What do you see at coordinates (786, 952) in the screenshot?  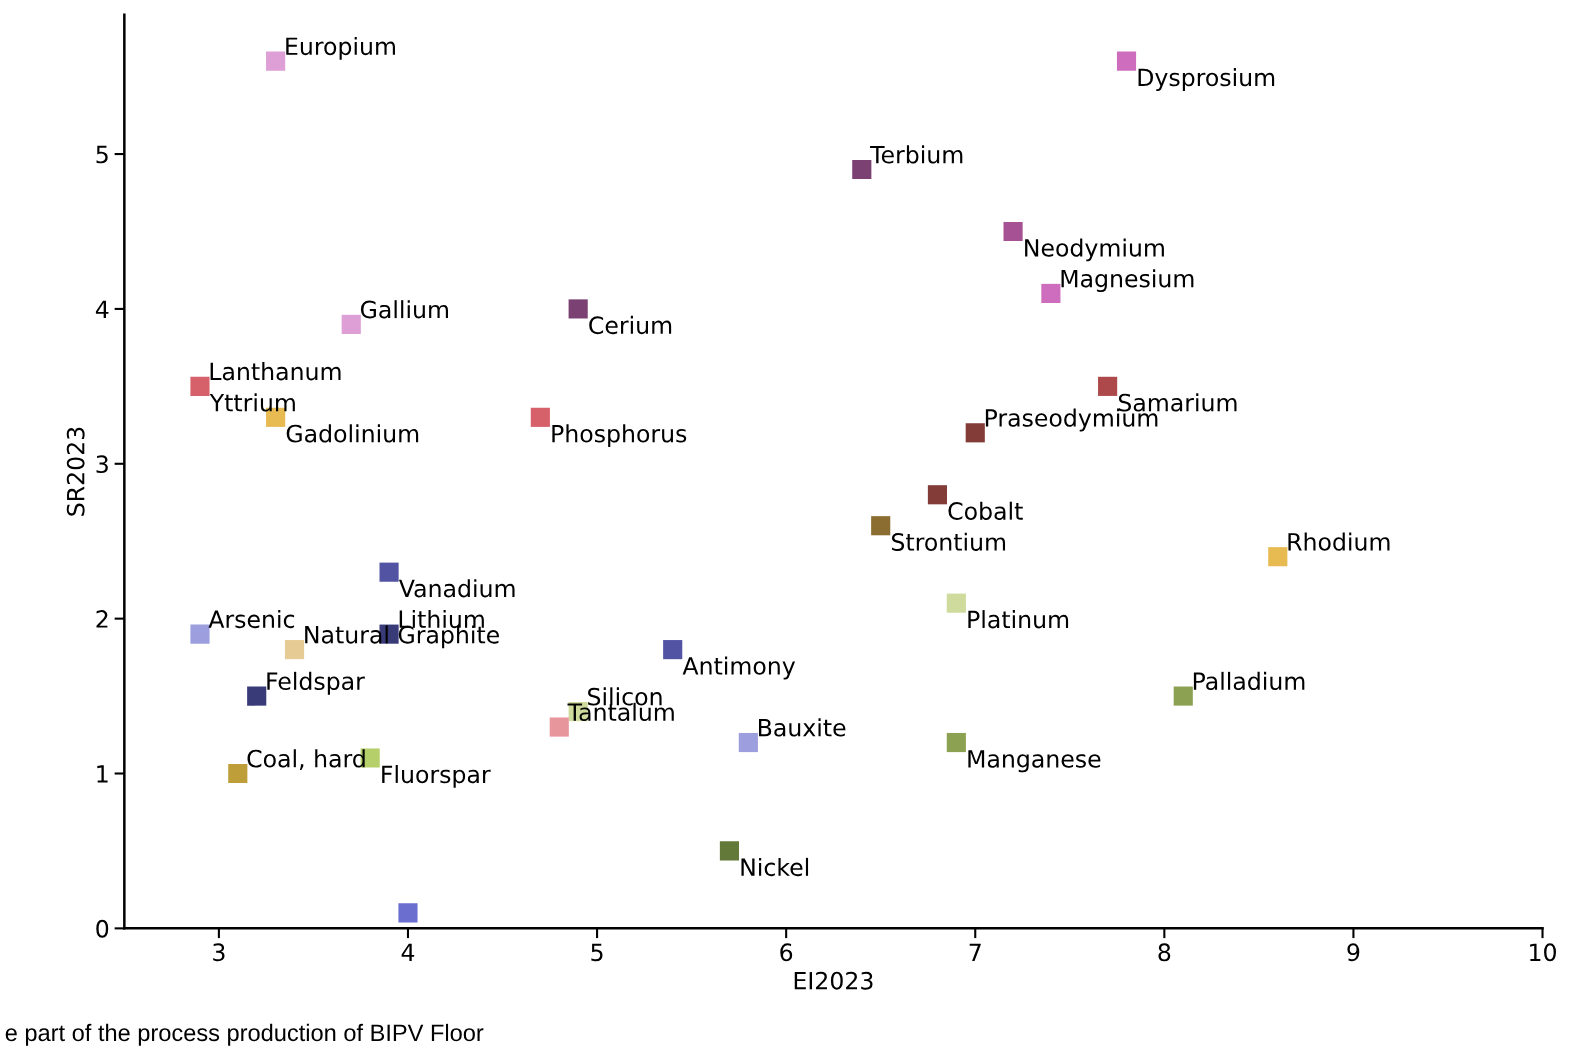 I see `x-tick-label: 6` at bounding box center [786, 952].